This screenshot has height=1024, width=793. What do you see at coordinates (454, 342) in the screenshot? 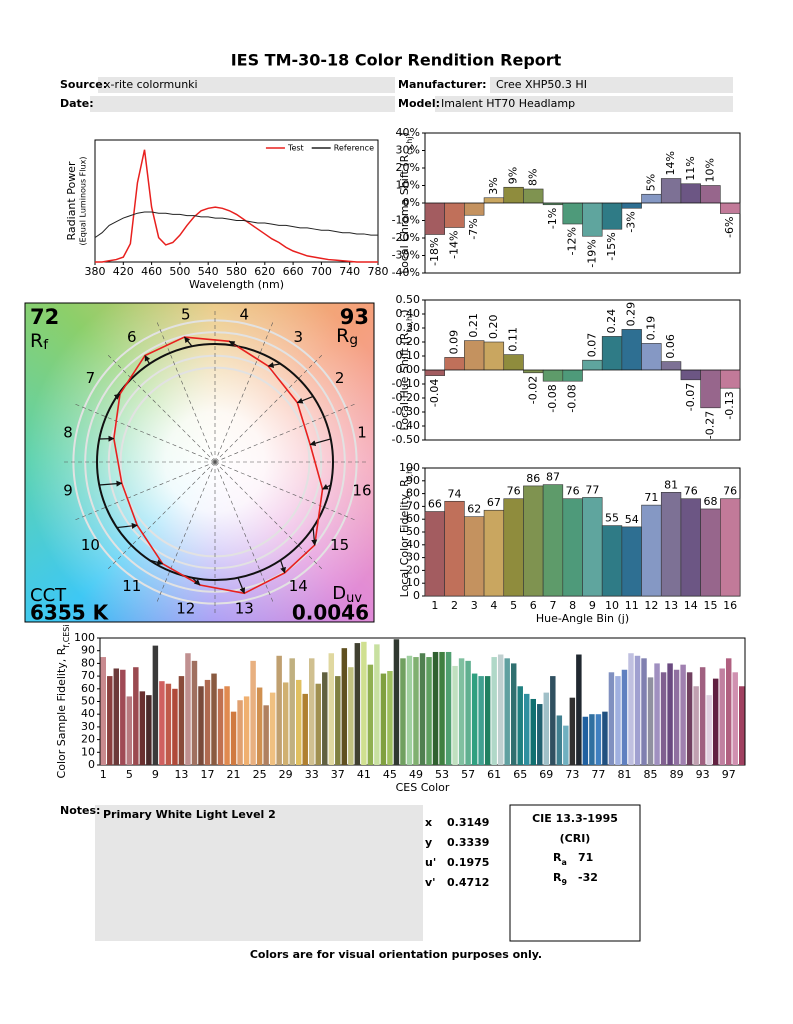
I see `data-label: 0.09` at bounding box center [454, 342].